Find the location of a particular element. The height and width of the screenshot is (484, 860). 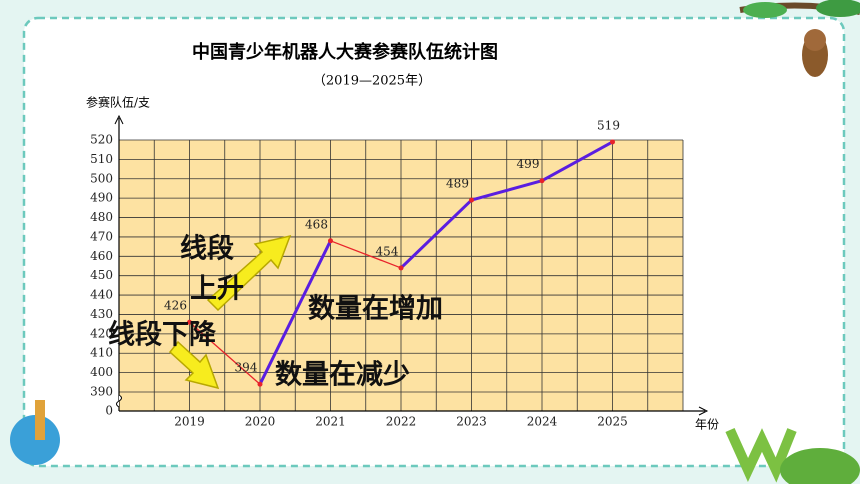

y-tick-label: 0 is located at coordinates (109, 411).